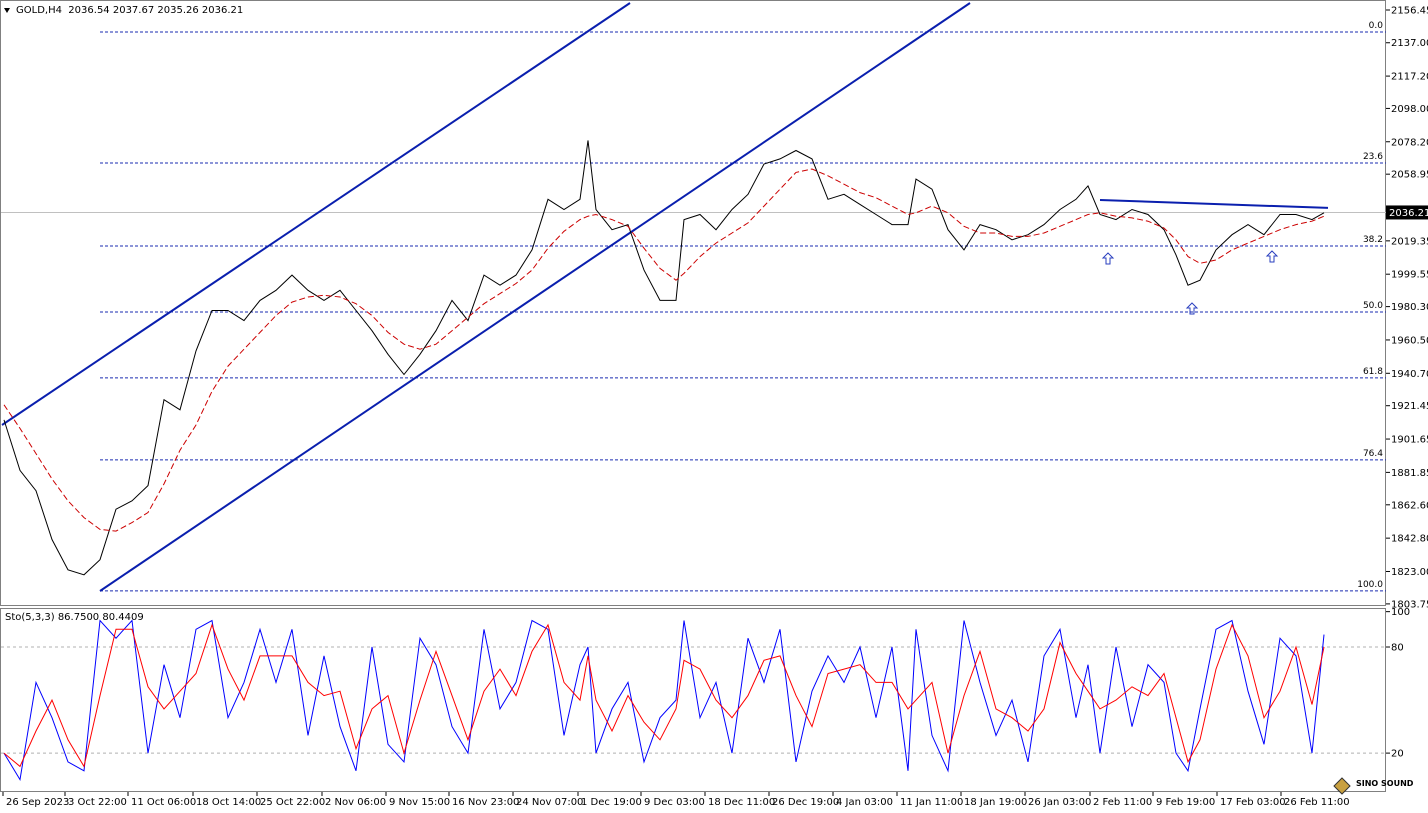 The width and height of the screenshot is (1428, 813). What do you see at coordinates (37, 802) in the screenshot?
I see `x-tick-label: 26 Sep 2023` at bounding box center [37, 802].